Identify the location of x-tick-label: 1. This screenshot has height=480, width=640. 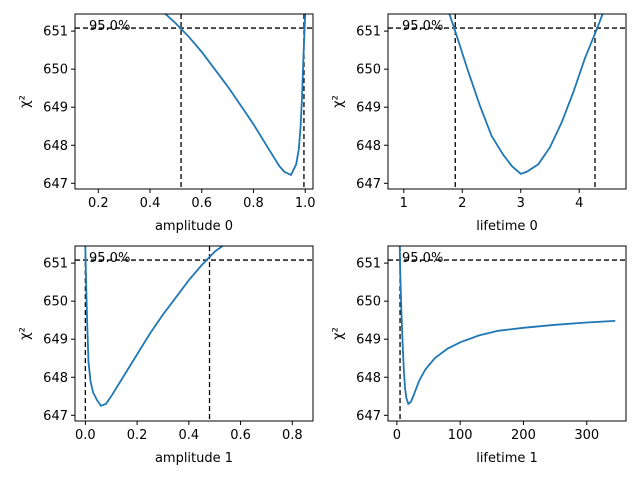
(404, 203).